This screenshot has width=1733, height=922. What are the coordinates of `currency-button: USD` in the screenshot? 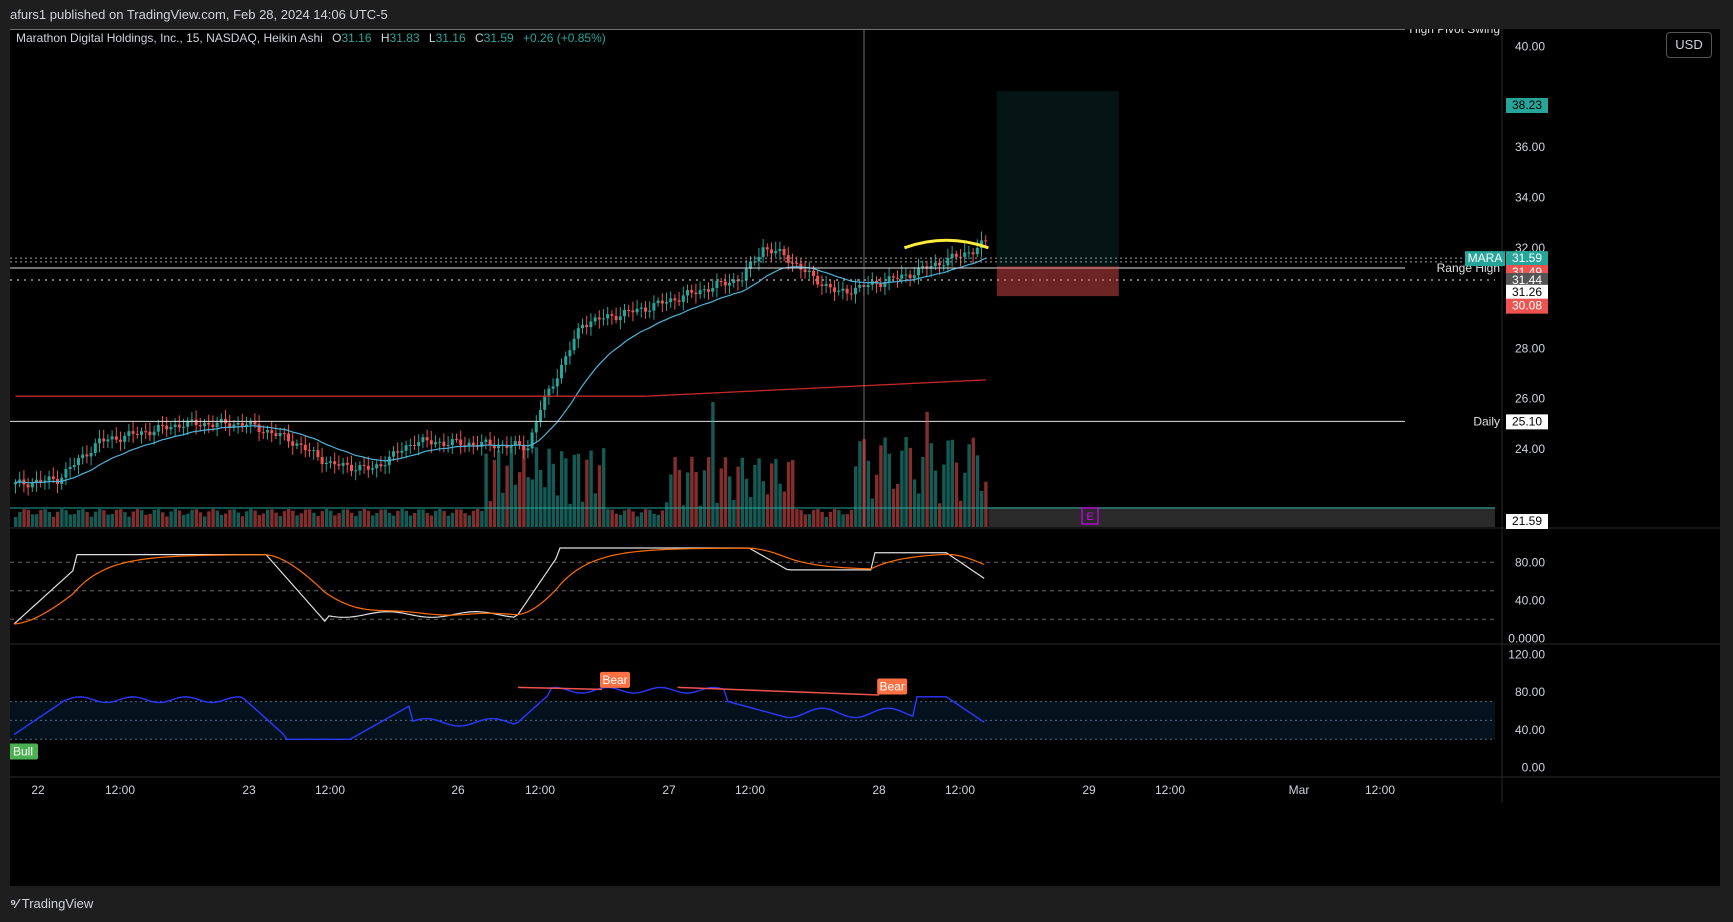 It's located at (1689, 45).